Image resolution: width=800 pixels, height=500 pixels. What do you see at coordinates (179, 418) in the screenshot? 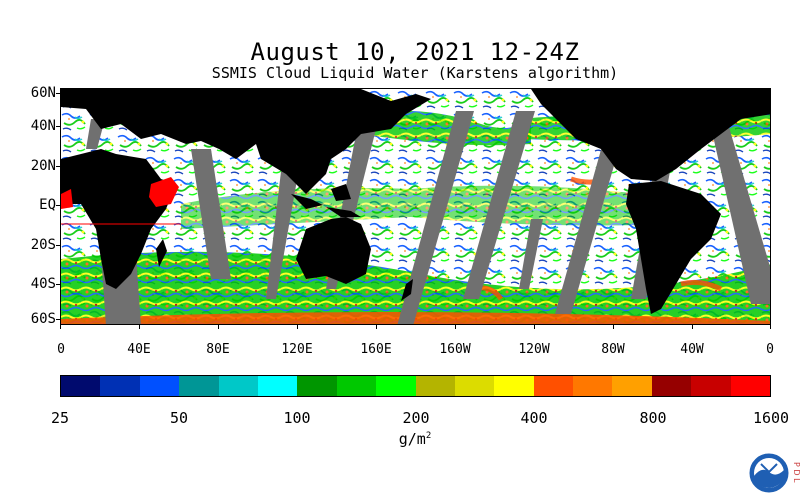
I see `scale-label-50: 50` at bounding box center [179, 418].